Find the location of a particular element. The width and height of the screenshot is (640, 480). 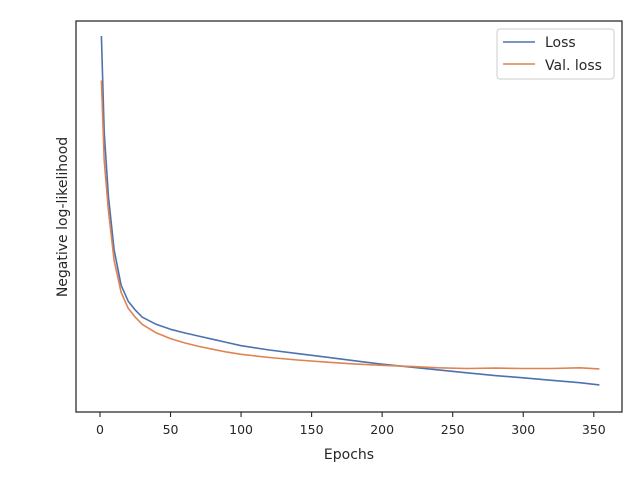

x-tick-label: 200 is located at coordinates (382, 429).